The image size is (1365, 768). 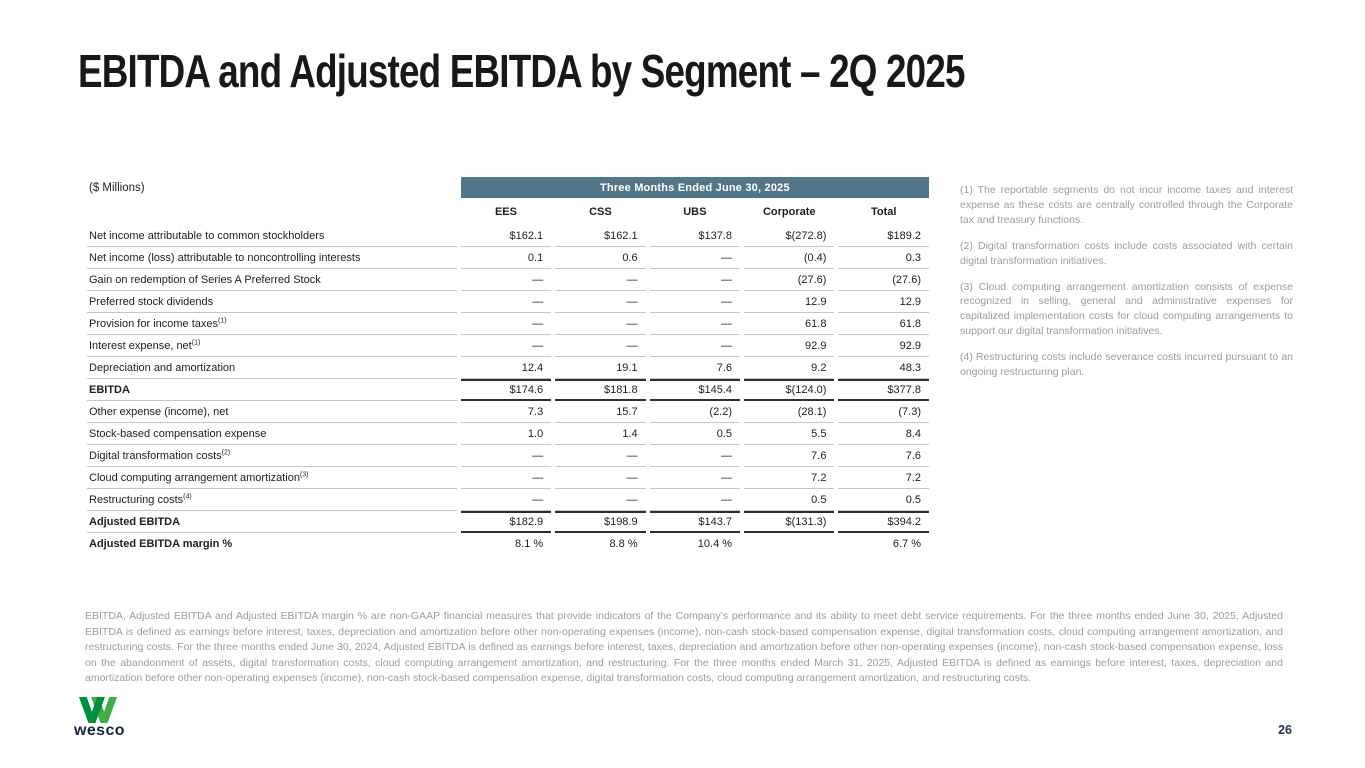 I want to click on cell-css: $162.1, so click(x=600, y=236).